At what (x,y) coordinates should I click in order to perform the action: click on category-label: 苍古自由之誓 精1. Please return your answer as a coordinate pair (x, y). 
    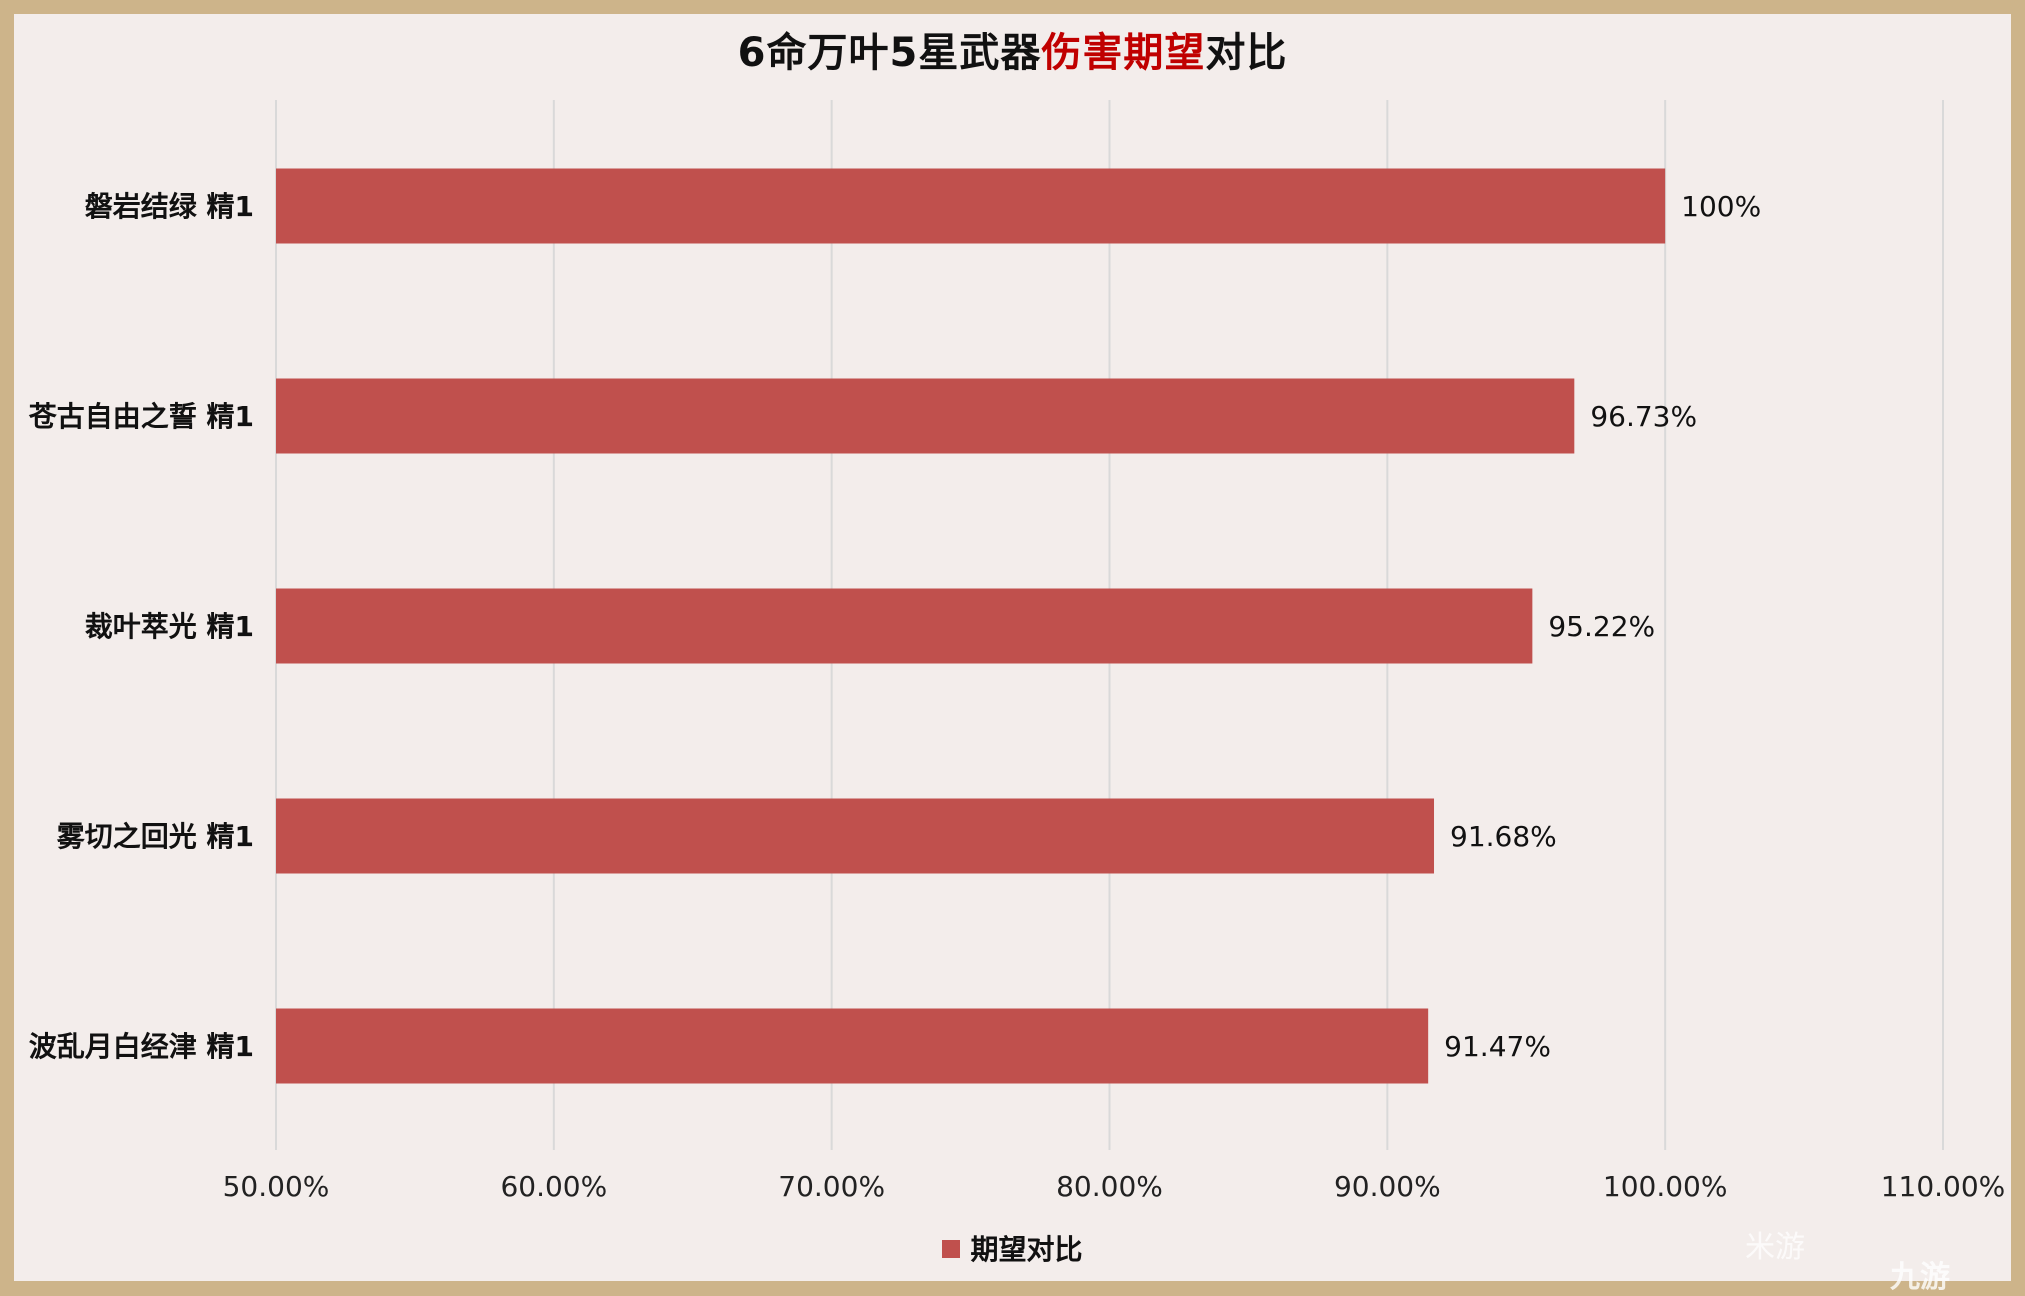
    Looking at the image, I should click on (141, 416).